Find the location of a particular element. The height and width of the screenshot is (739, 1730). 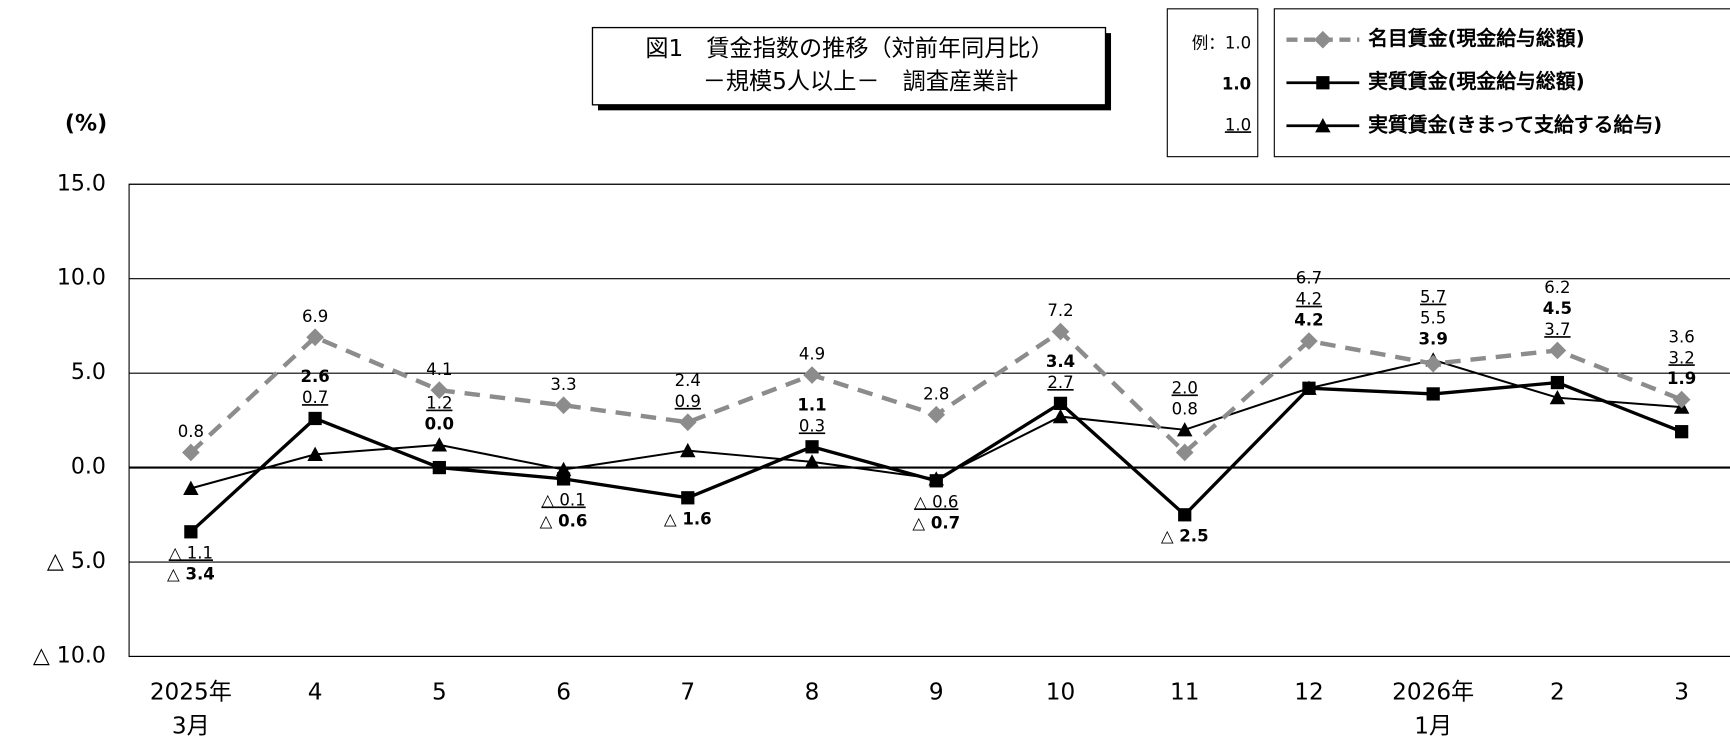

chart-title: 図1 賃金指数の推移（対前年同月比） is located at coordinates (849, 49).